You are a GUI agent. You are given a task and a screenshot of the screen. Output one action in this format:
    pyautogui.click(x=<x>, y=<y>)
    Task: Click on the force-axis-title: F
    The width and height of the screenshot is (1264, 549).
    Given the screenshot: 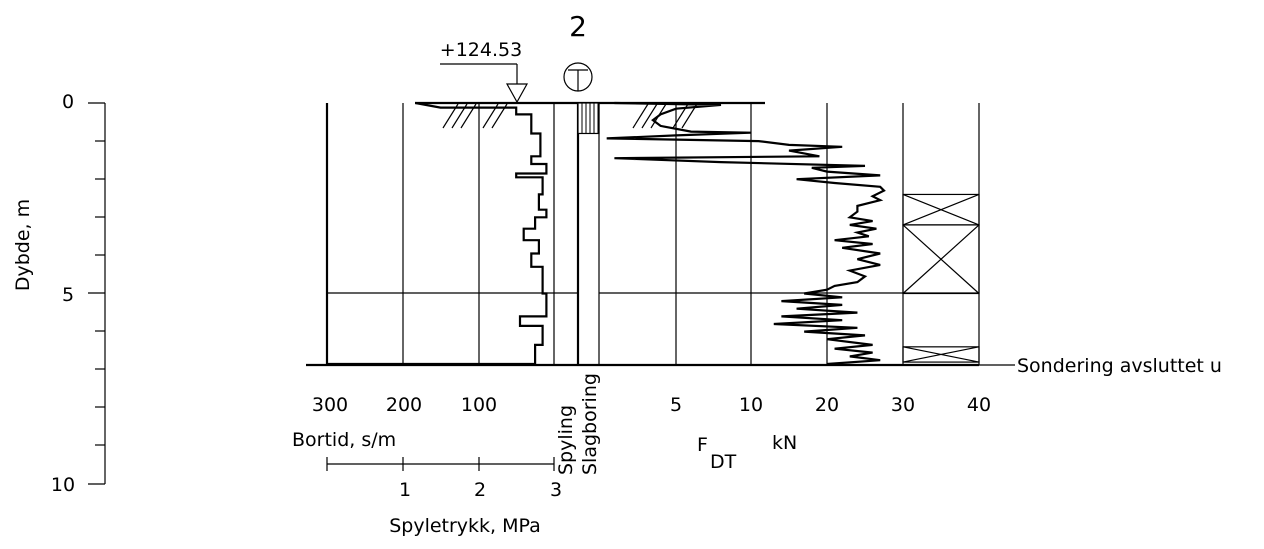 What is the action you would take?
    pyautogui.click(x=702, y=445)
    